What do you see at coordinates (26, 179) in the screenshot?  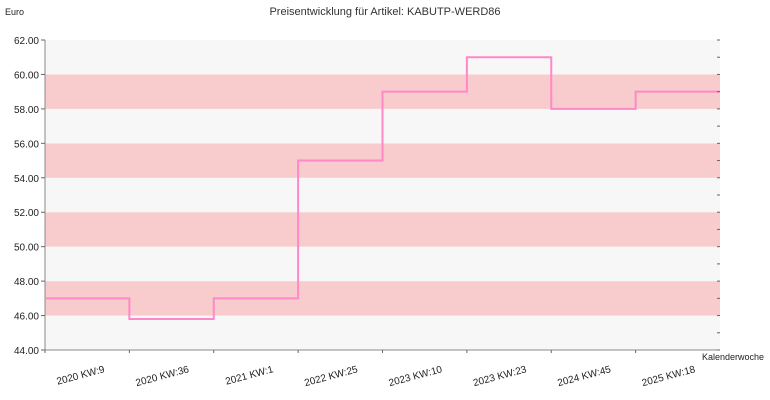 I see `y-tick-label: 54.00` at bounding box center [26, 179].